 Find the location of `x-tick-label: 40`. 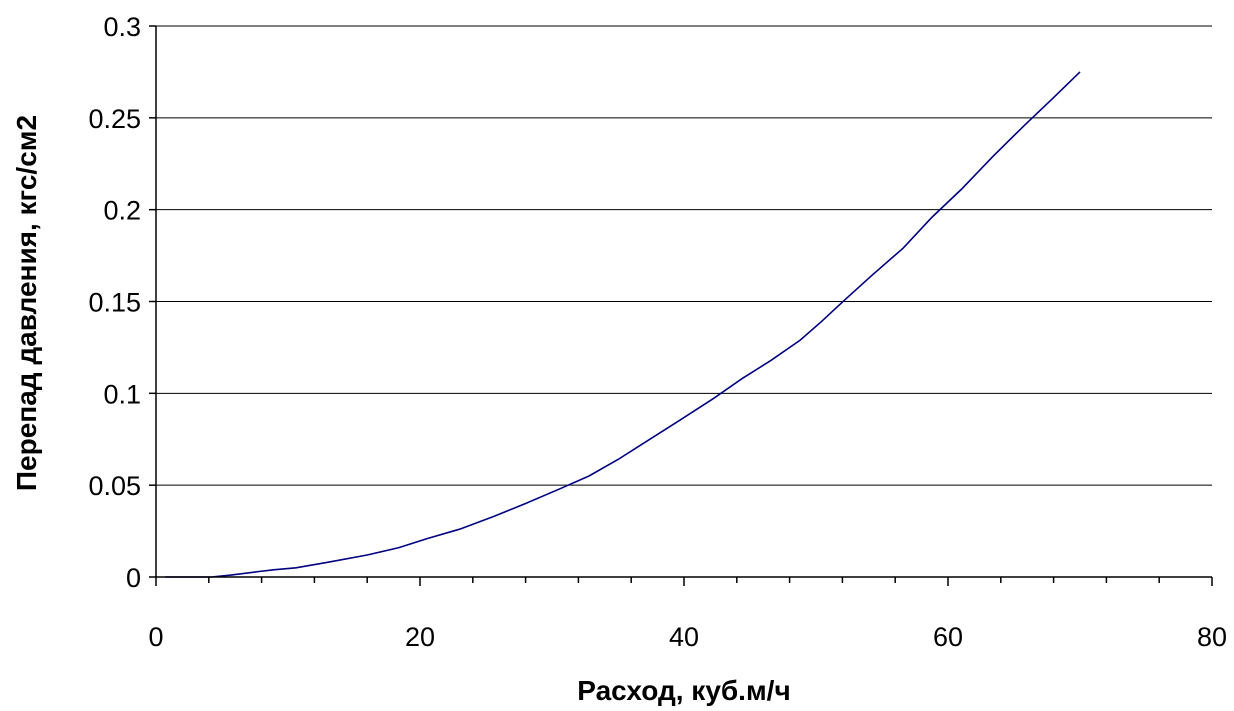

x-tick-label: 40 is located at coordinates (684, 637).